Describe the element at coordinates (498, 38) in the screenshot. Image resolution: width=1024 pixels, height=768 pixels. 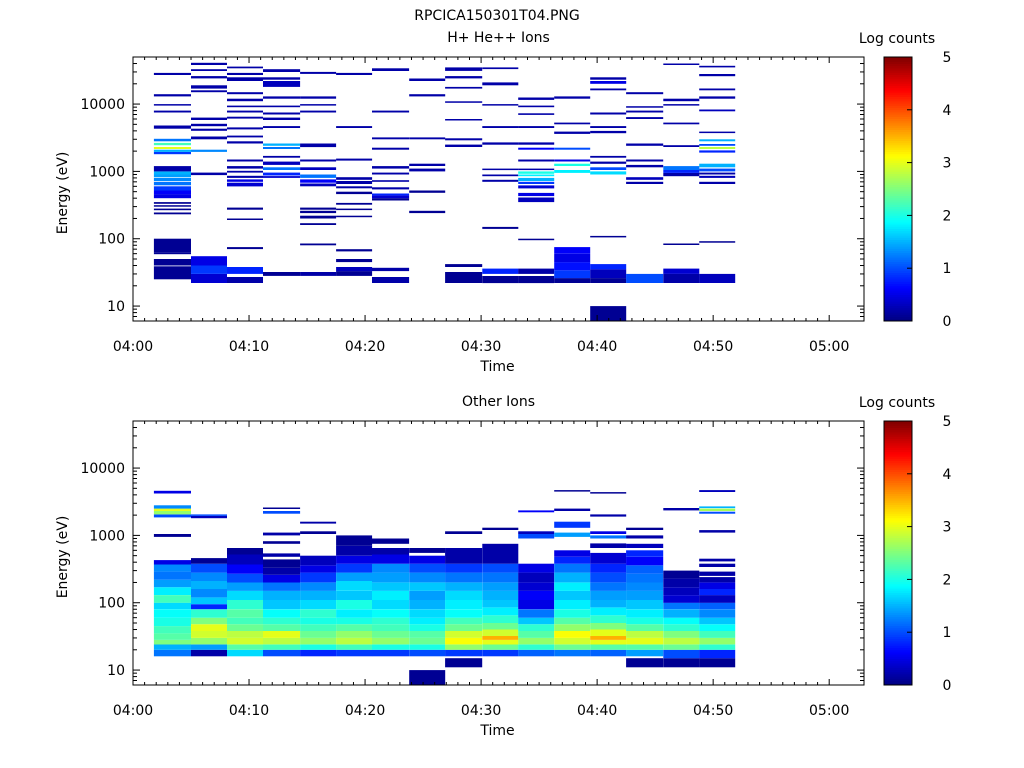
I see `panel-title: H+ He++ Ions` at that location.